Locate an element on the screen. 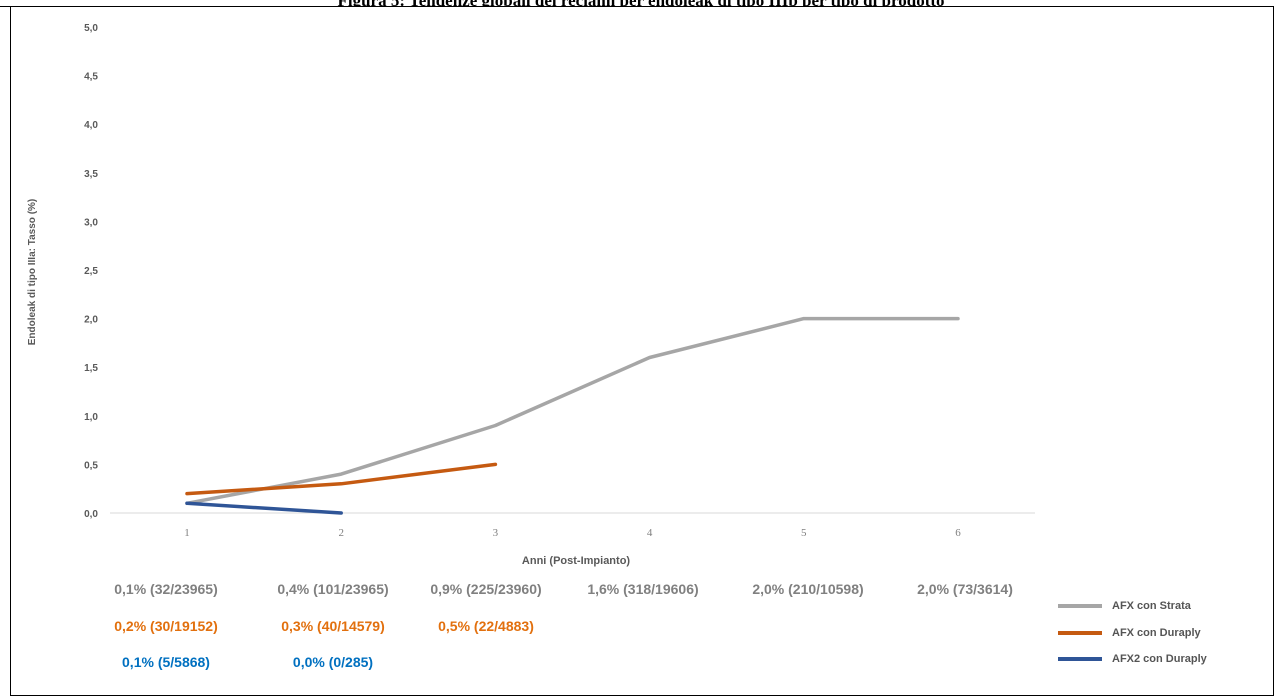 This screenshot has width=1282, height=700. y-tick-label: 4,5 is located at coordinates (91, 77).